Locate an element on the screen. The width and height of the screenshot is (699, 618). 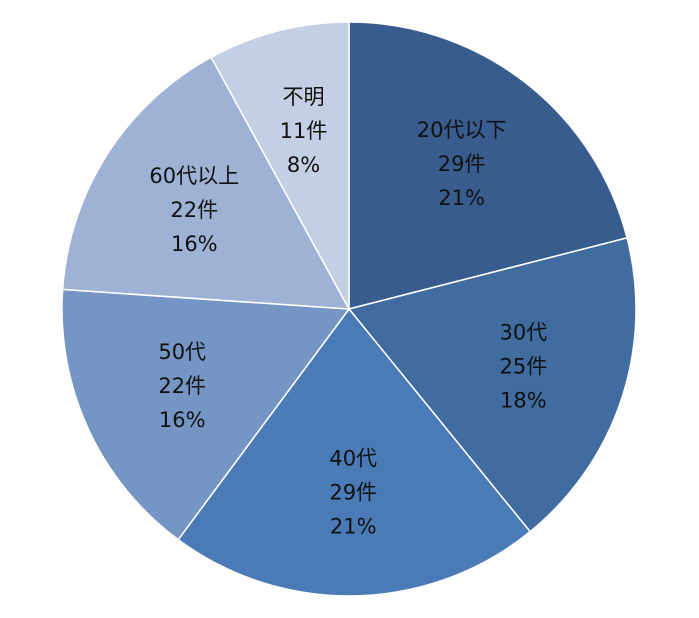
slice-label-percent: 8% is located at coordinates (303, 165).